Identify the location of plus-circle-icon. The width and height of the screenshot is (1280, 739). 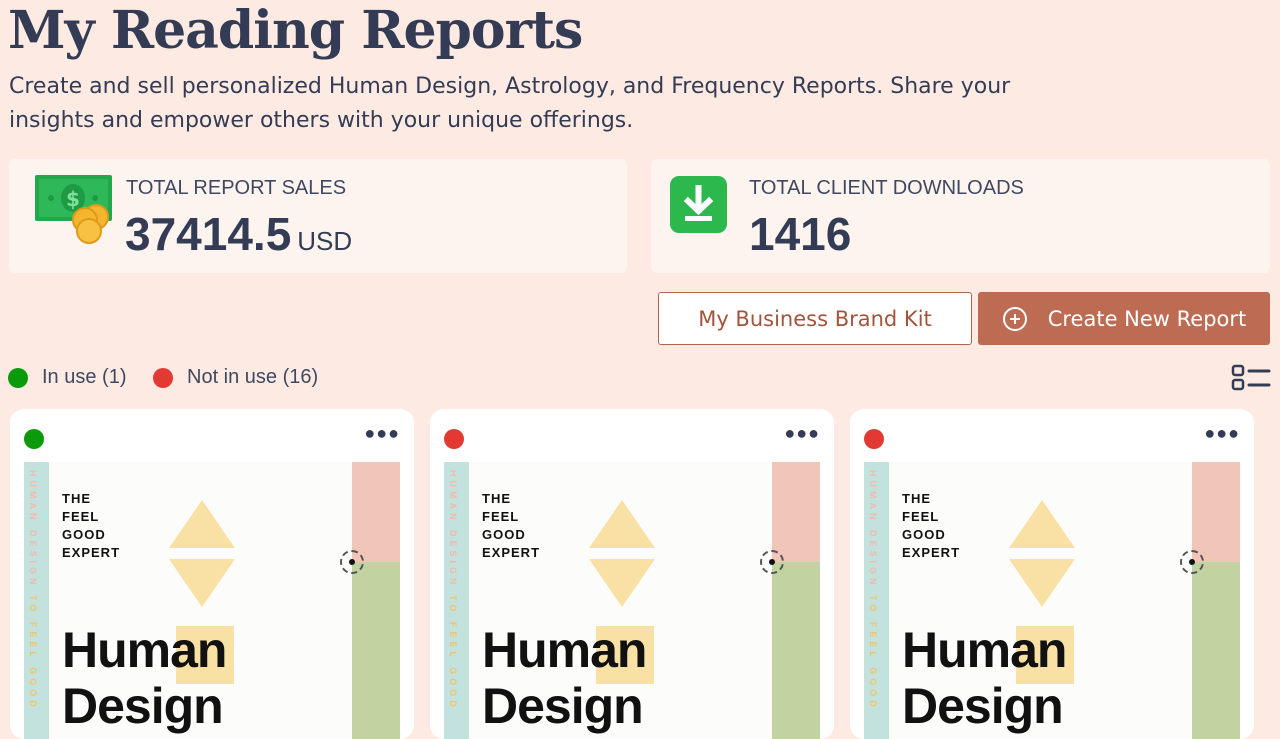
(1014, 318).